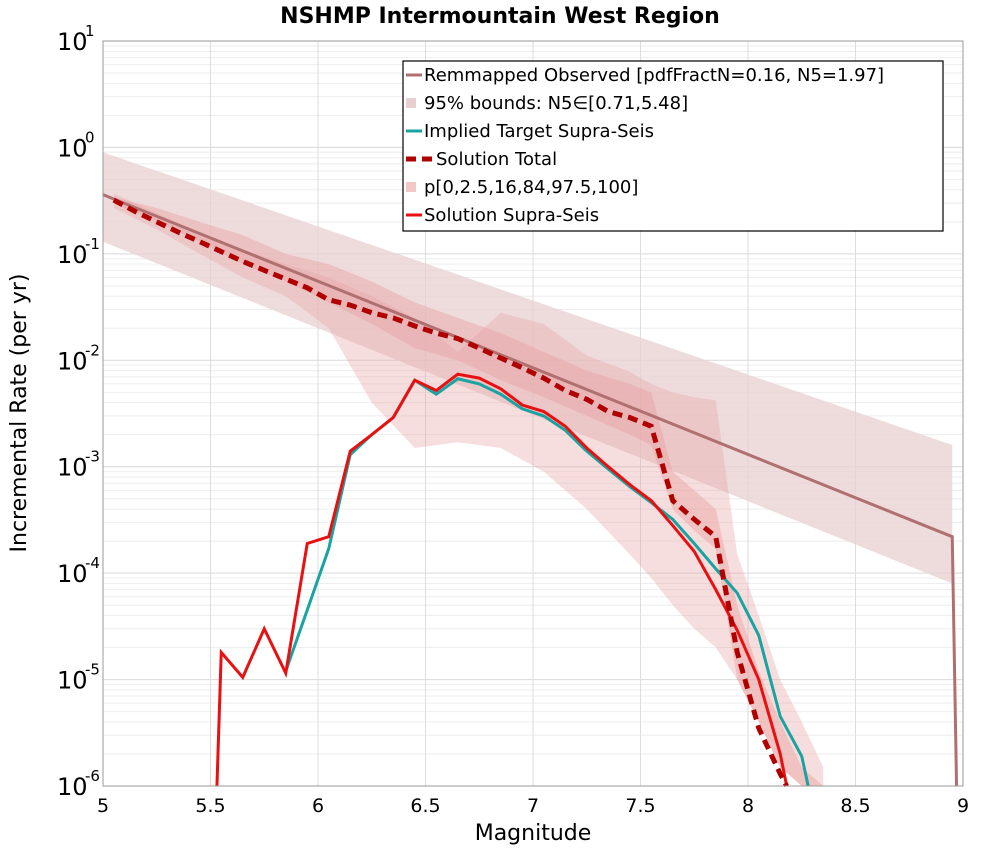 The height and width of the screenshot is (850, 1000). What do you see at coordinates (640, 806) in the screenshot?
I see `x-tick-label: 7.5` at bounding box center [640, 806].